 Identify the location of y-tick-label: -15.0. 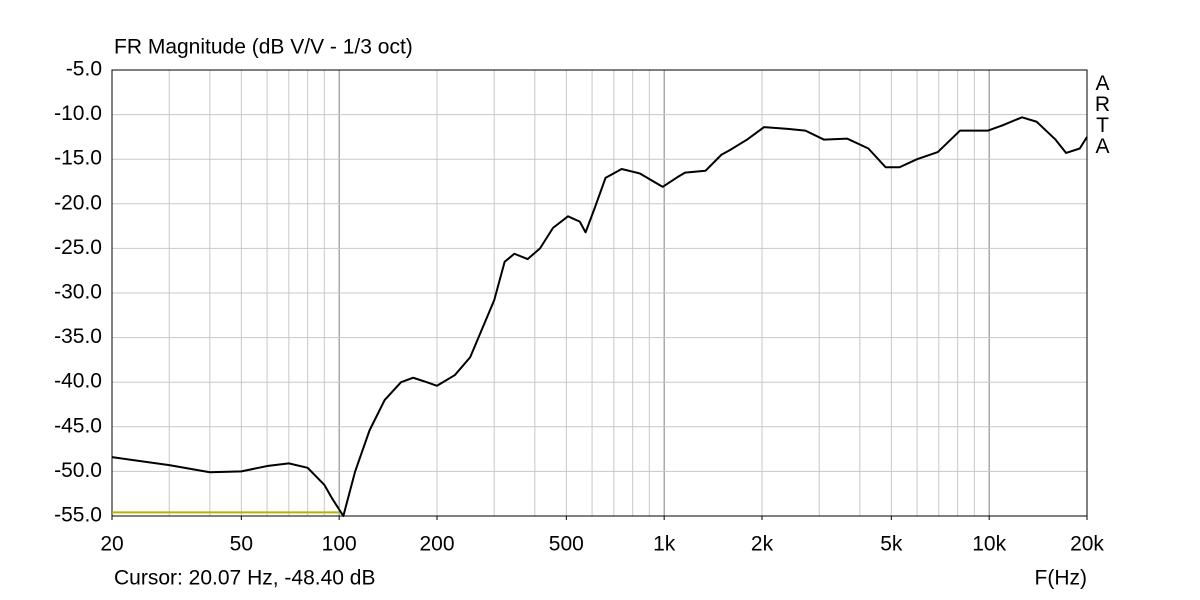
(78, 158).